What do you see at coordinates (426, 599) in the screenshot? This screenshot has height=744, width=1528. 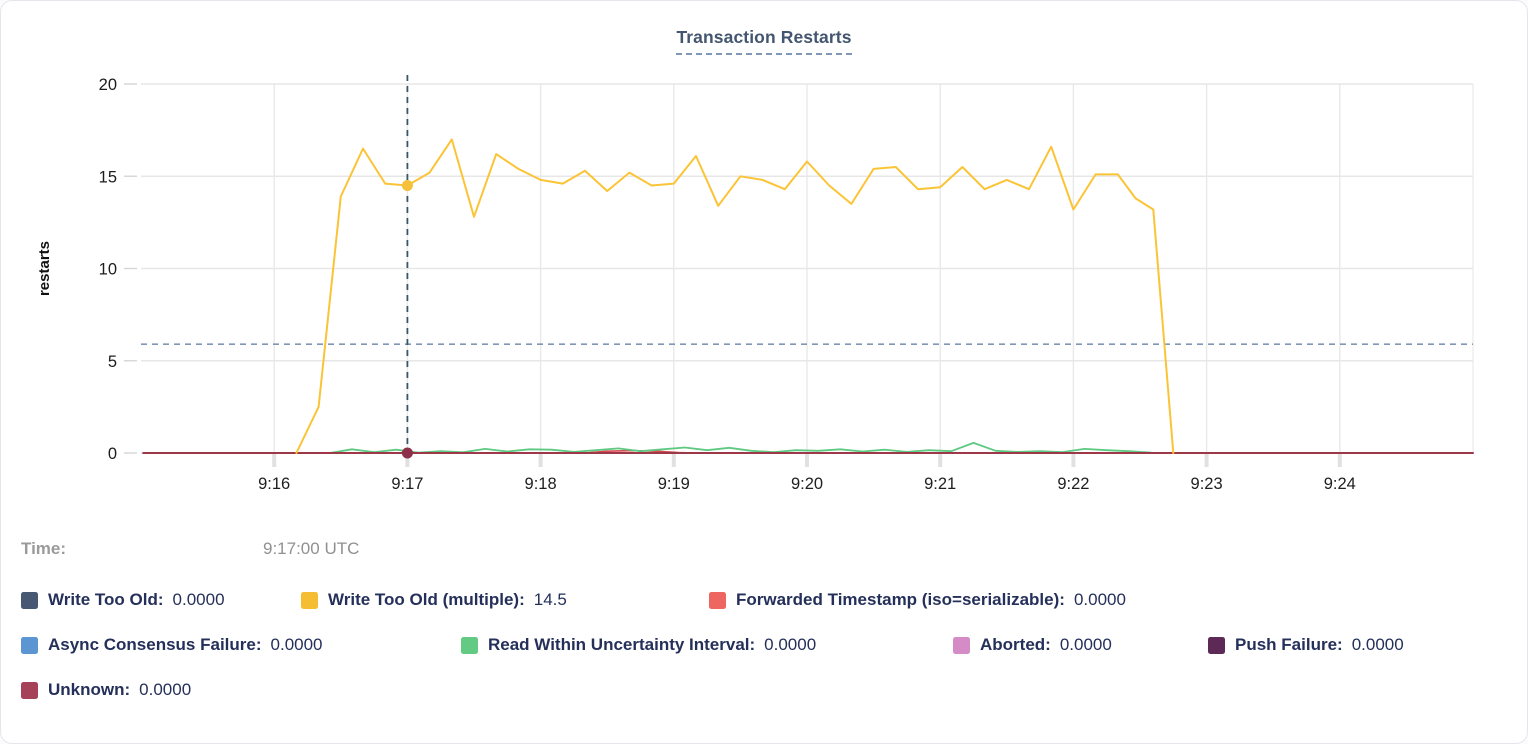 I see `legend-label: Write Too Old (multiple):` at bounding box center [426, 599].